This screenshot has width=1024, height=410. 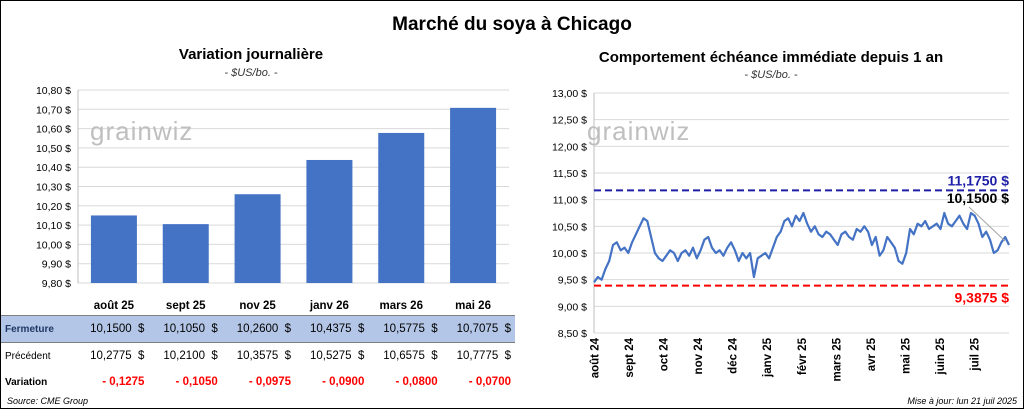 What do you see at coordinates (185, 329) in the screenshot?
I see `table-cell: 10,1050 $` at bounding box center [185, 329].